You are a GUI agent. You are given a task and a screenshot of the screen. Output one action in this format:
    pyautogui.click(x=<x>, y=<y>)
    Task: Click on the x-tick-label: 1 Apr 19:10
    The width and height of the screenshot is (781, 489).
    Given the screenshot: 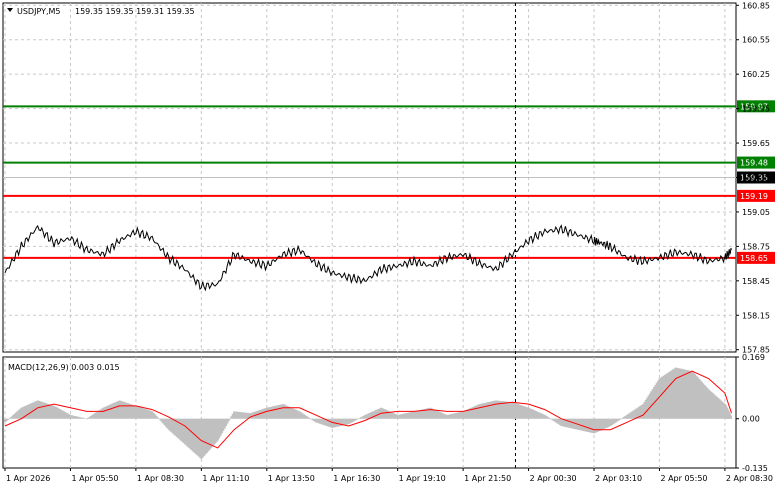 What is the action you would take?
    pyautogui.click(x=422, y=478)
    